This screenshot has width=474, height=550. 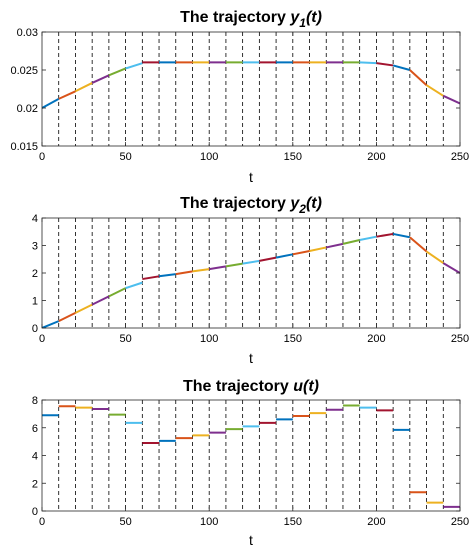 What do you see at coordinates (251, 386) in the screenshot?
I see `chart-title: The trajectory u(t)` at bounding box center [251, 386].